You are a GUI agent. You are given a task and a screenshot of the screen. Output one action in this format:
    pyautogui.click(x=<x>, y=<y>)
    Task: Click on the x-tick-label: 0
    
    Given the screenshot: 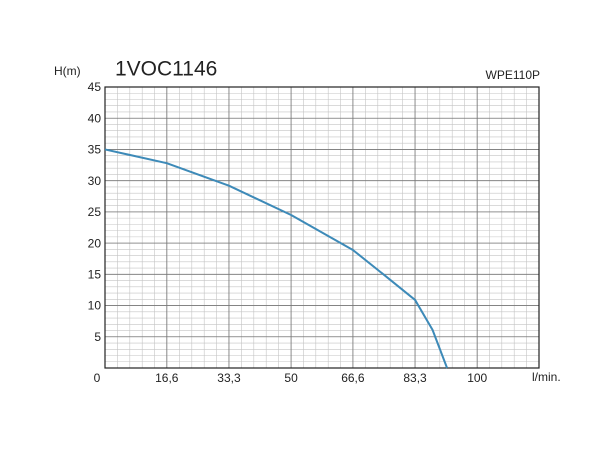 What is the action you would take?
    pyautogui.click(x=97, y=378)
    